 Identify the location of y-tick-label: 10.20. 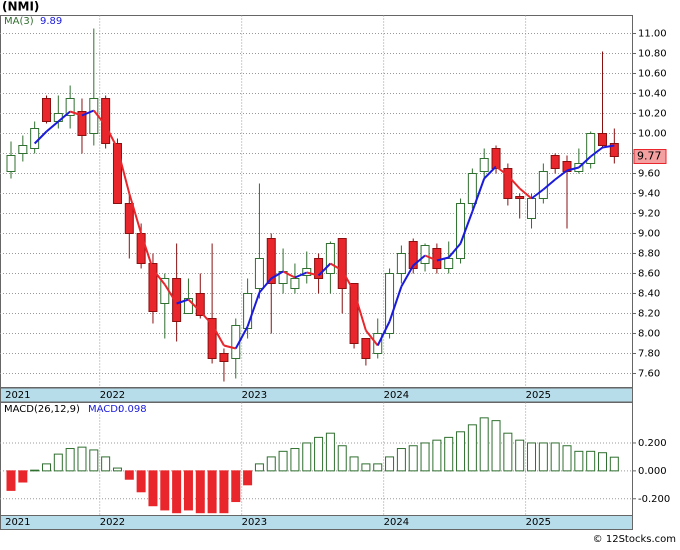
(652, 114).